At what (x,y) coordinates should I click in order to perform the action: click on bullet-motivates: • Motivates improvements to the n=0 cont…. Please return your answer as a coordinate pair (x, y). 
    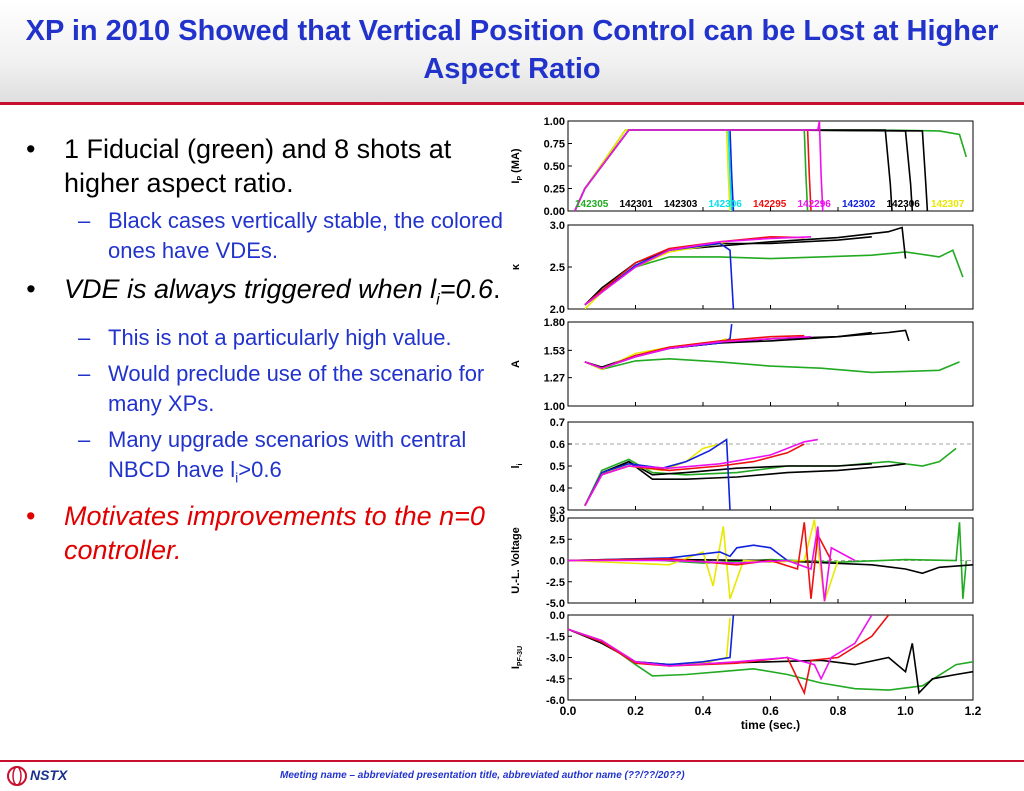
    Looking at the image, I should click on (266, 533).